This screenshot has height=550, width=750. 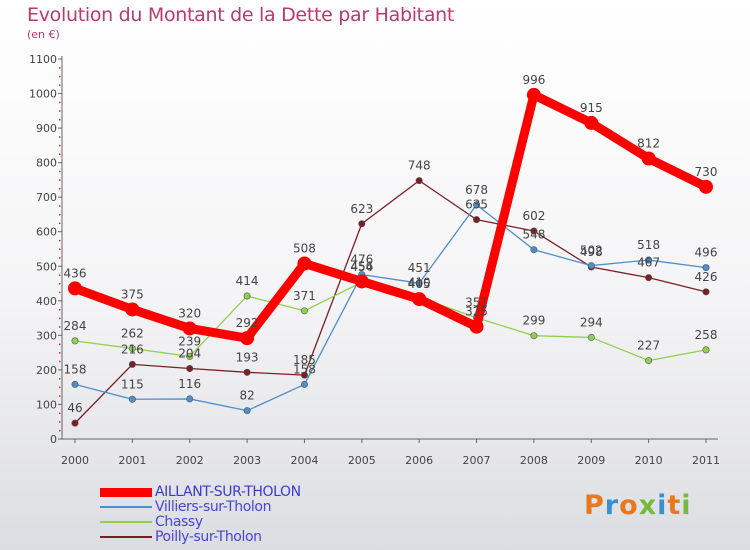 I want to click on data-label: 467, so click(x=648, y=263).